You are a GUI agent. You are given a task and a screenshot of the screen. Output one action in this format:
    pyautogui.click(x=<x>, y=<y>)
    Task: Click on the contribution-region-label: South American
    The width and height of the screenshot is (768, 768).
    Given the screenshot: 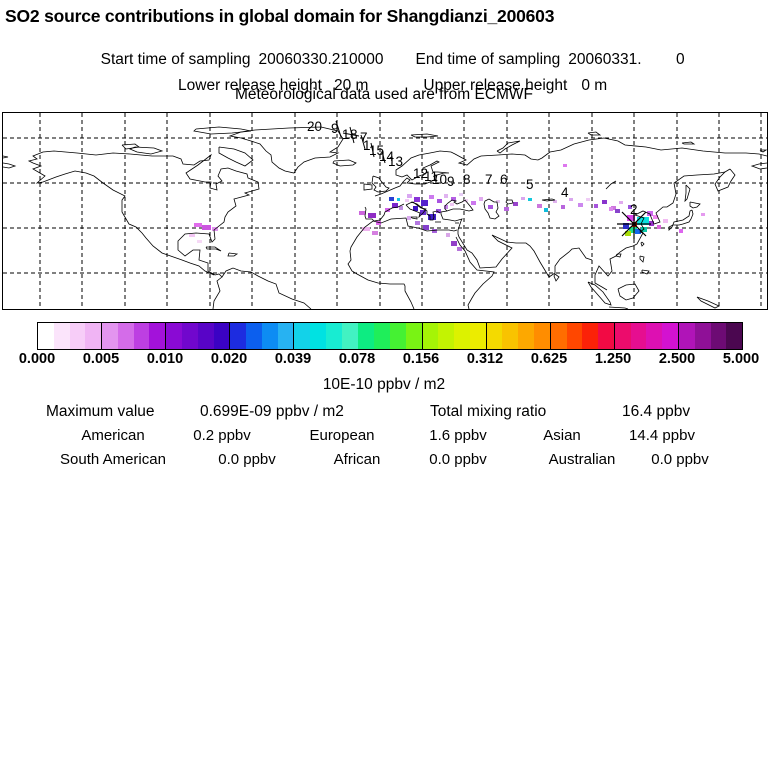 What is the action you would take?
    pyautogui.click(x=113, y=459)
    